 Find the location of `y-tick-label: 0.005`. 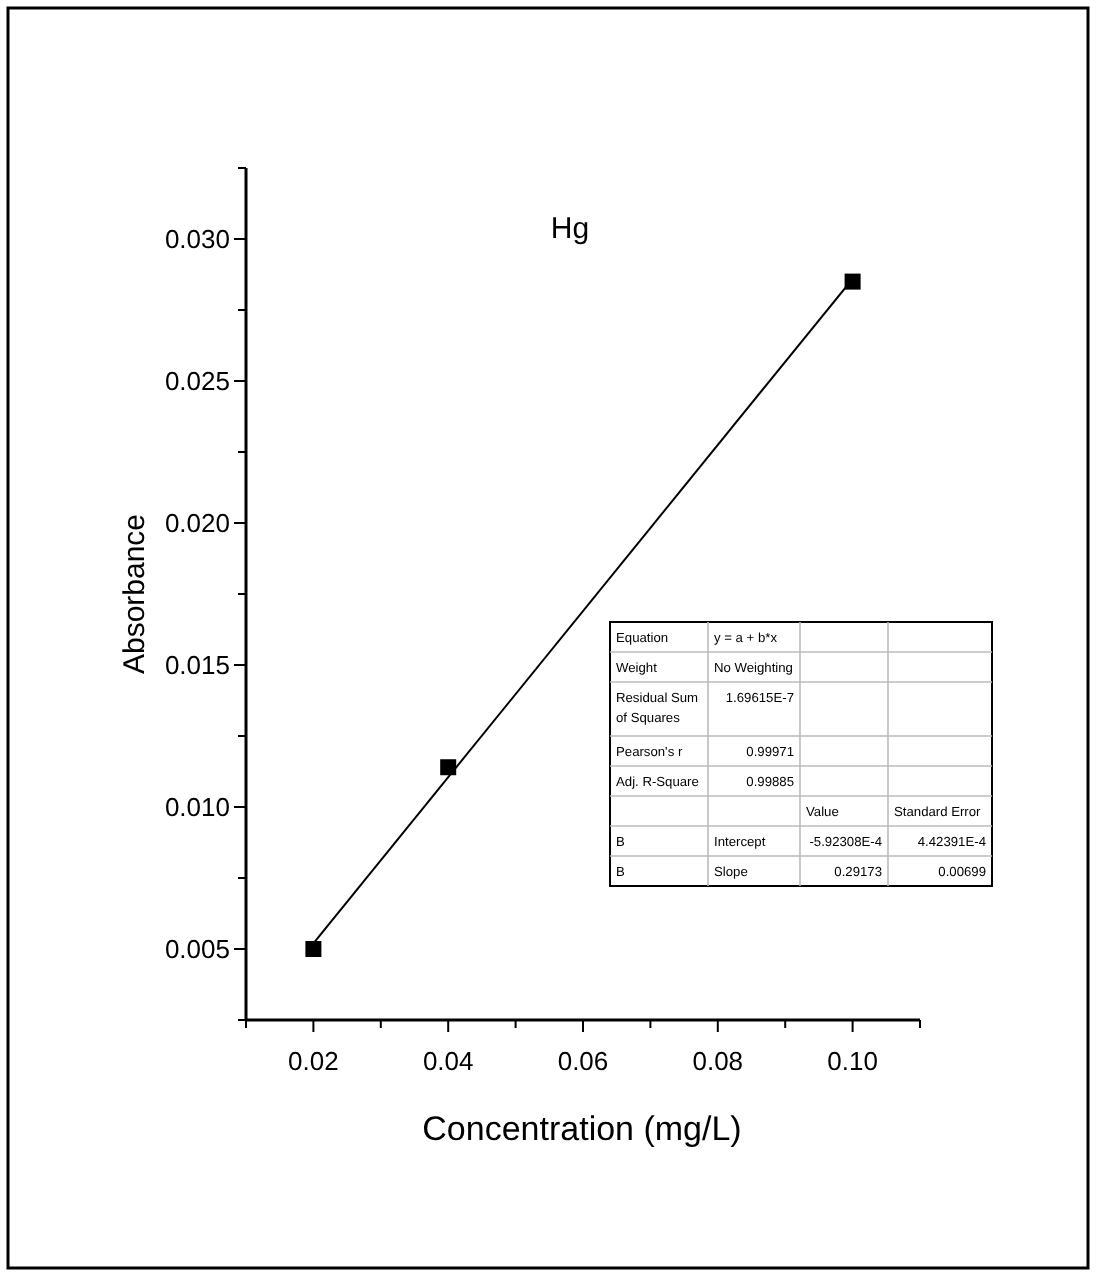

y-tick-label: 0.005 is located at coordinates (197, 949).